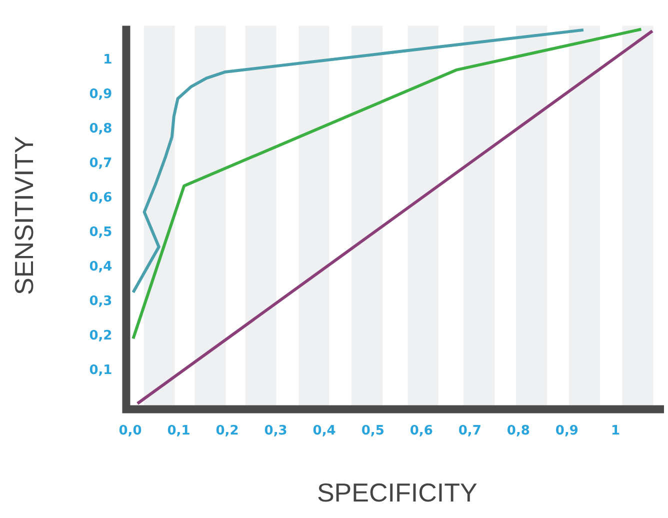 Image resolution: width=668 pixels, height=518 pixels. What do you see at coordinates (100, 336) in the screenshot?
I see `y-tick-label: 0,2` at bounding box center [100, 336].